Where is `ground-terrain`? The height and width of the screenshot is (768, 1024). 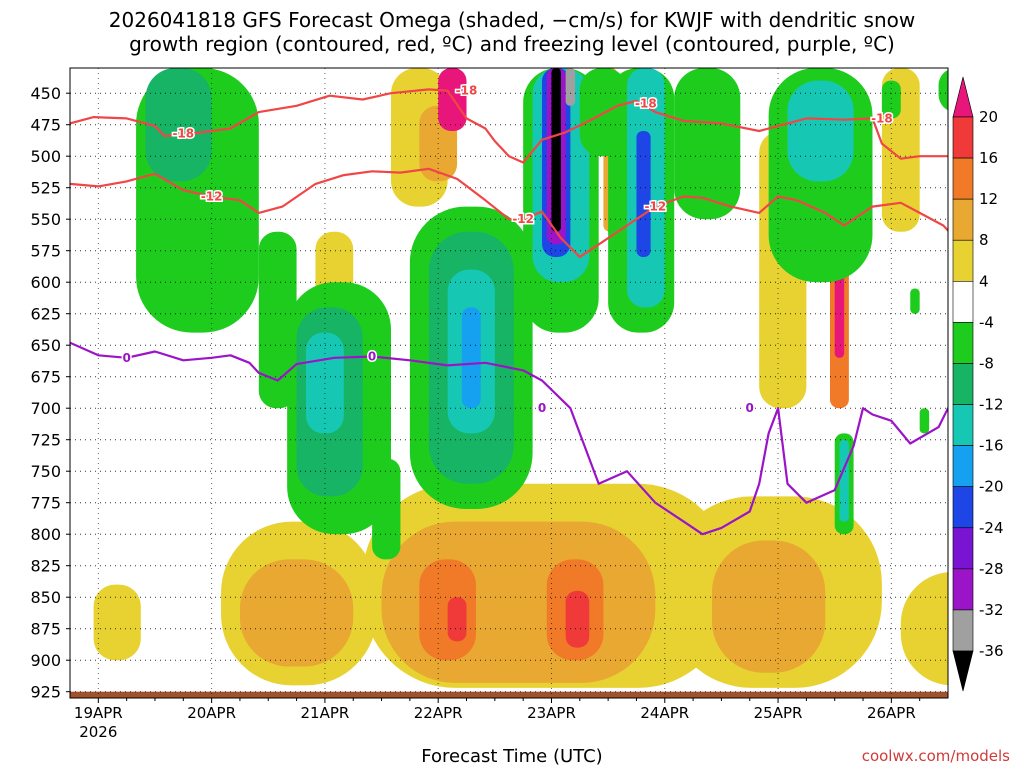
ground-terrain is located at coordinates (509, 694).